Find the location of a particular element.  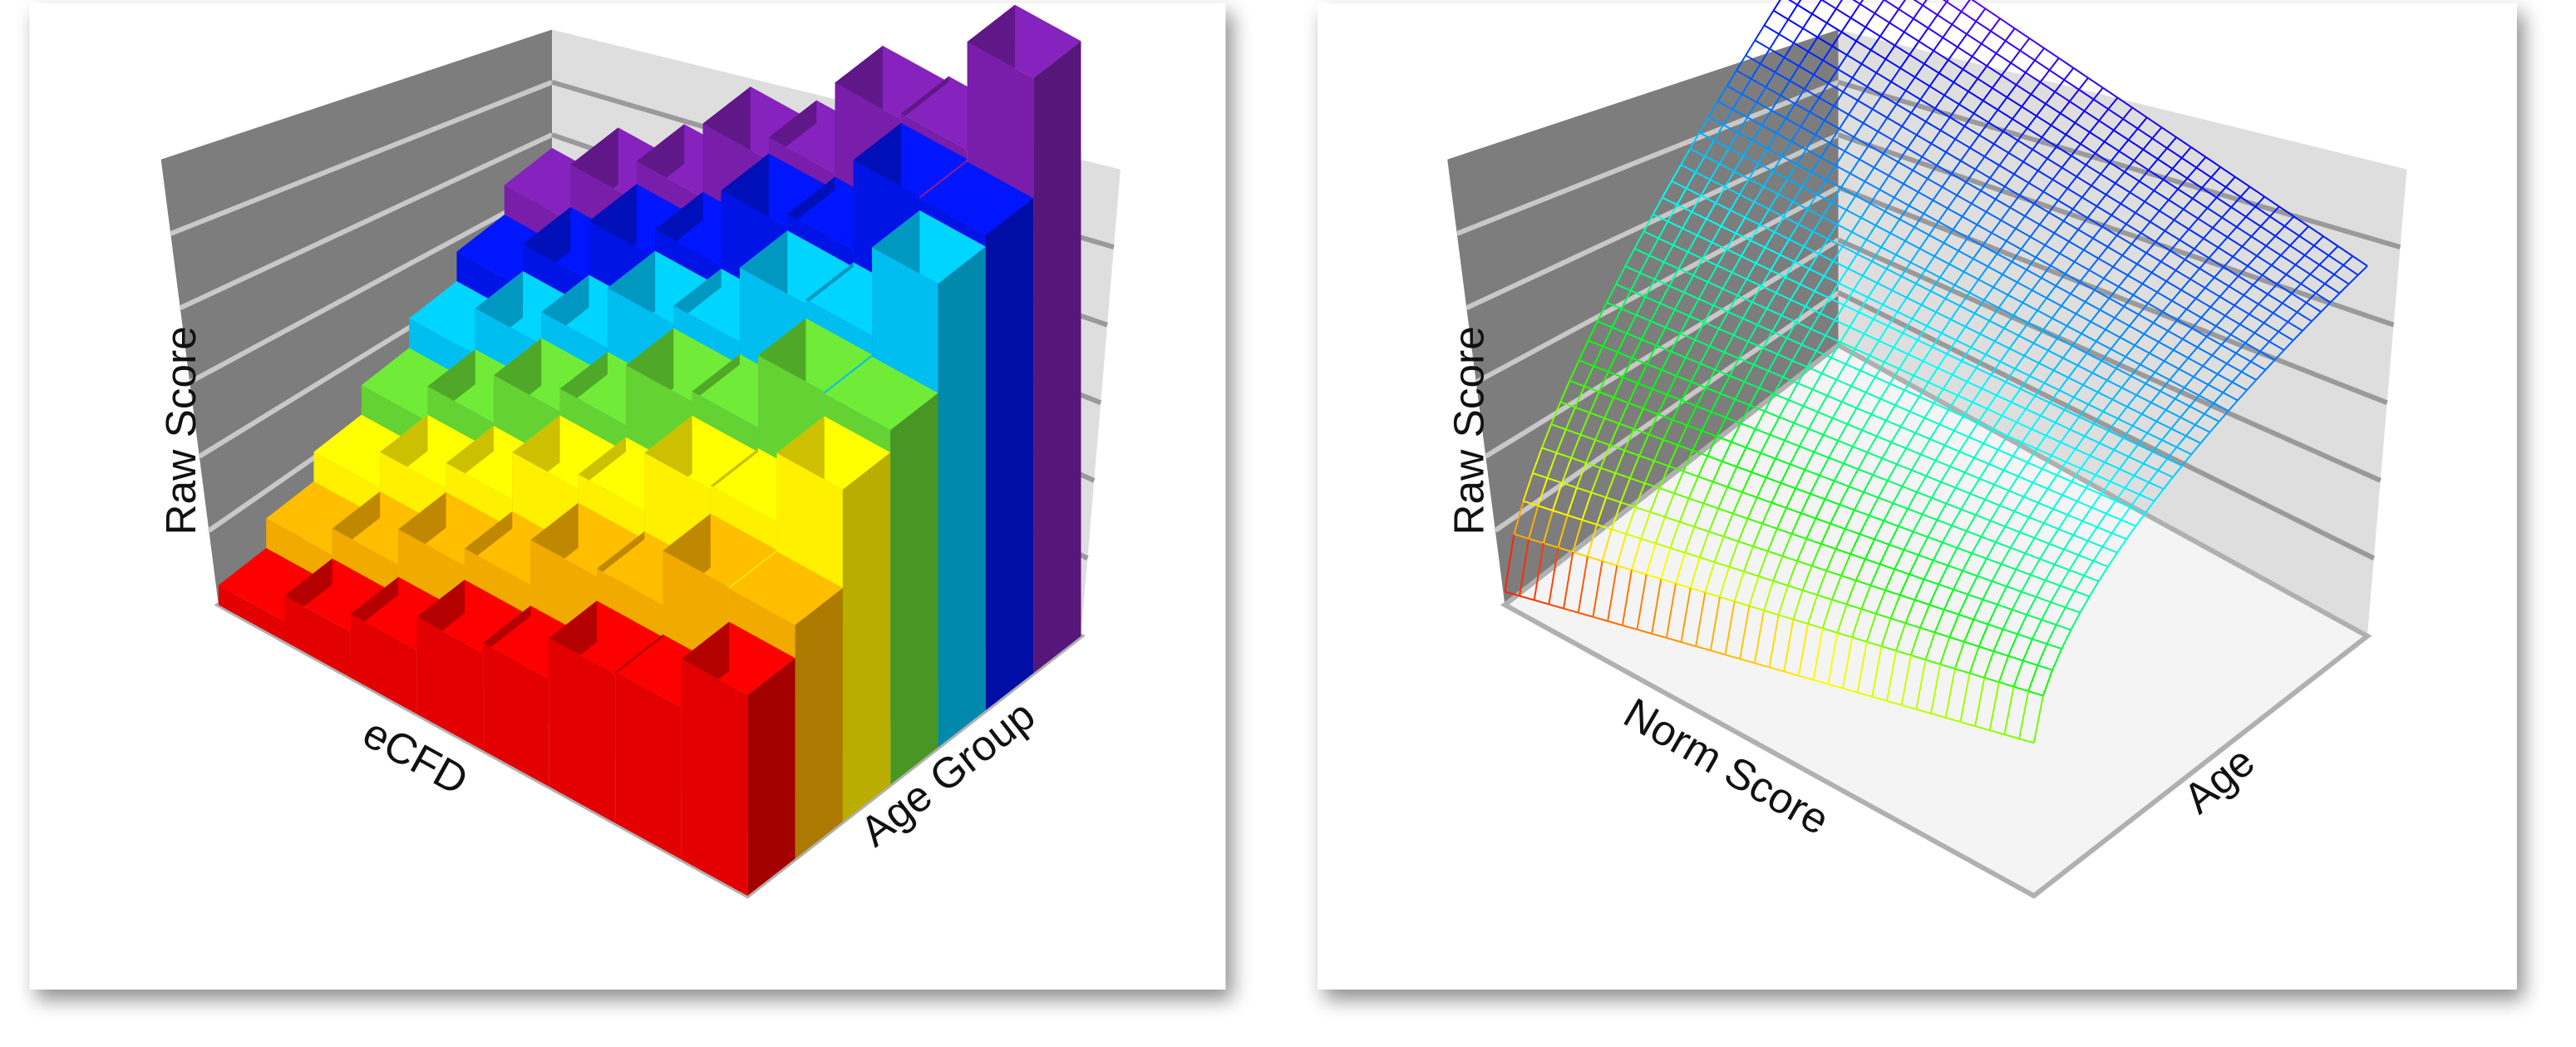

z-axis-label: Raw Score is located at coordinates (180, 430).